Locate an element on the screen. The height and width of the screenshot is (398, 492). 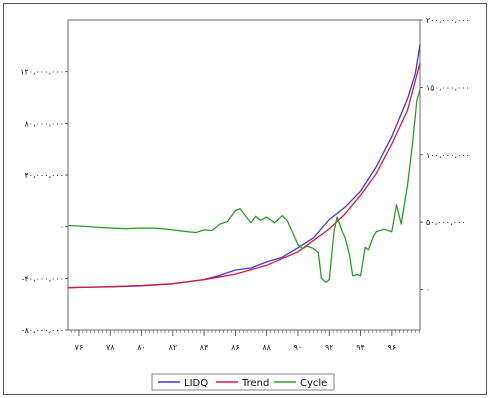
legend-box is located at coordinates (243, 382).